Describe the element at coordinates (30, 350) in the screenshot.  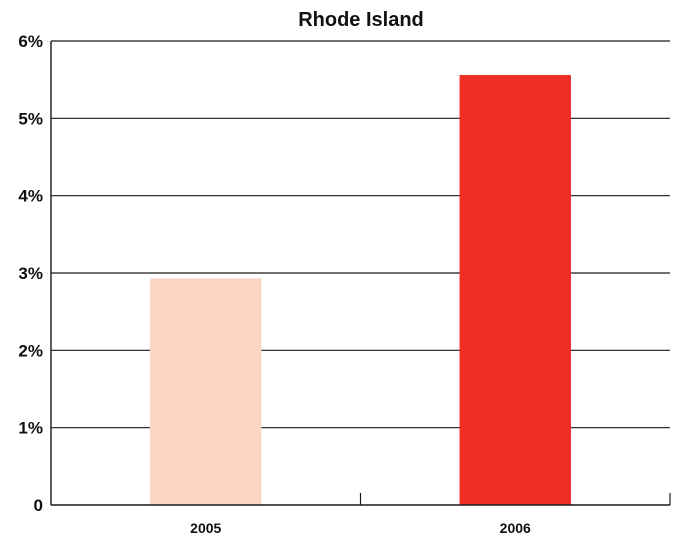
I see `y-tick-label: 2%` at that location.